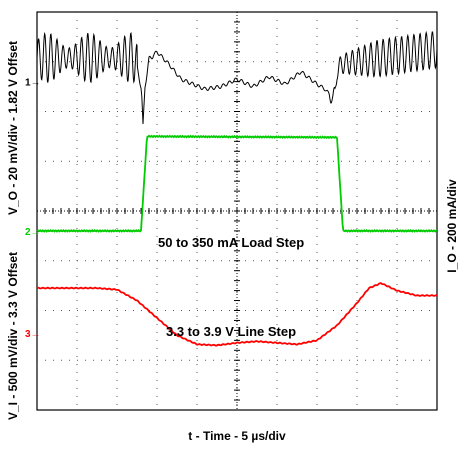  Describe the element at coordinates (452, 226) in the screenshot. I see `y-axis-label-right: I_O - 200 mA/div` at that location.